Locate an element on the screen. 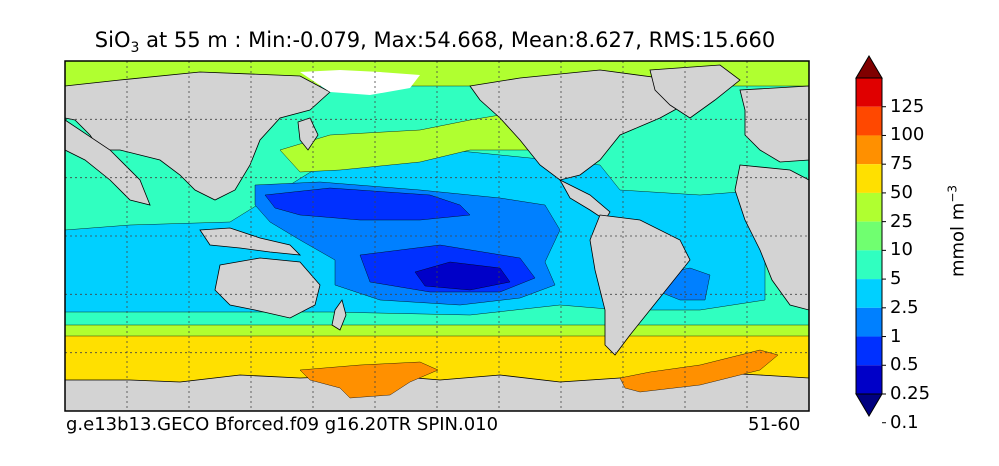 This screenshot has width=999, height=466. colorbar-tick-label: 0.25 is located at coordinates (910, 393).